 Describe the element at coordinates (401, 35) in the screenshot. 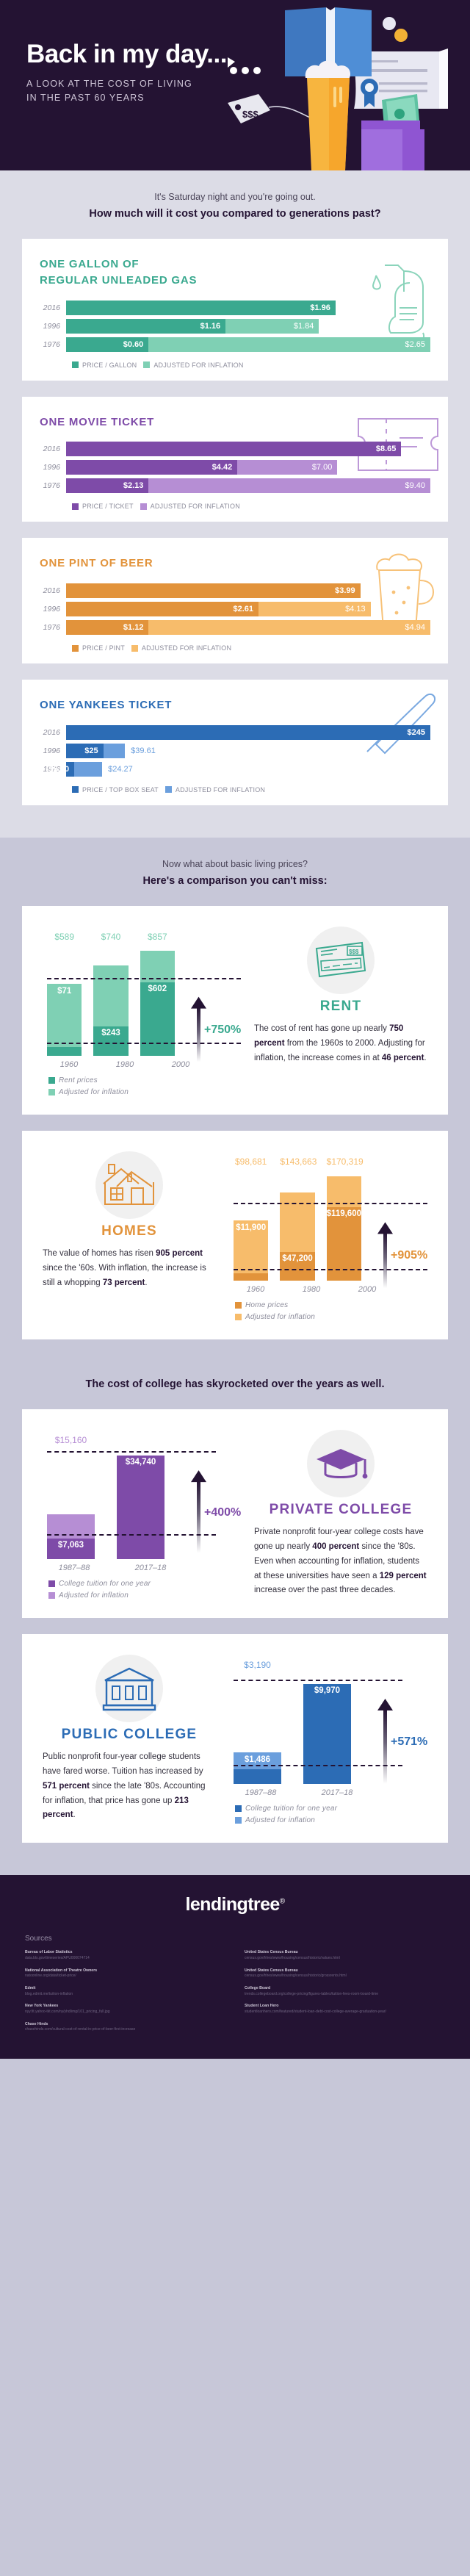

I see `coin-gold-icon` at that location.